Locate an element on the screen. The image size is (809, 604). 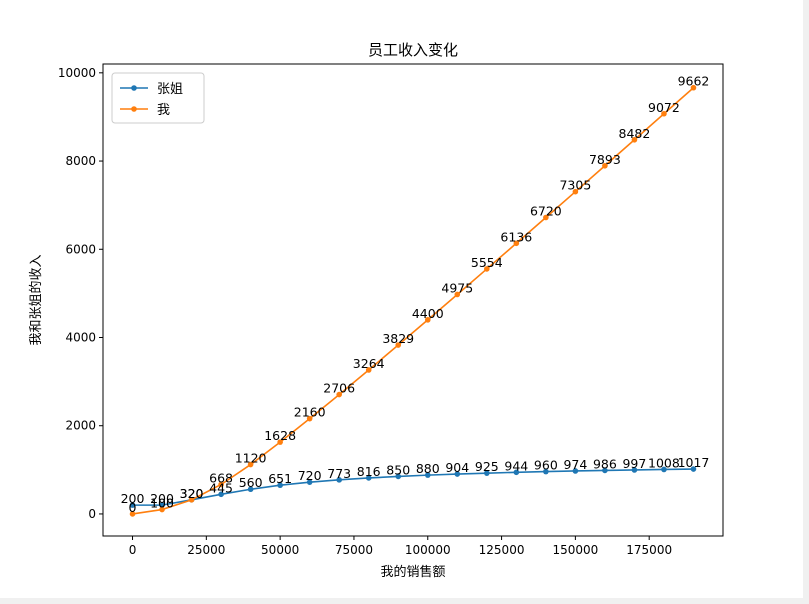
data-label: 3264 is located at coordinates (369, 363).